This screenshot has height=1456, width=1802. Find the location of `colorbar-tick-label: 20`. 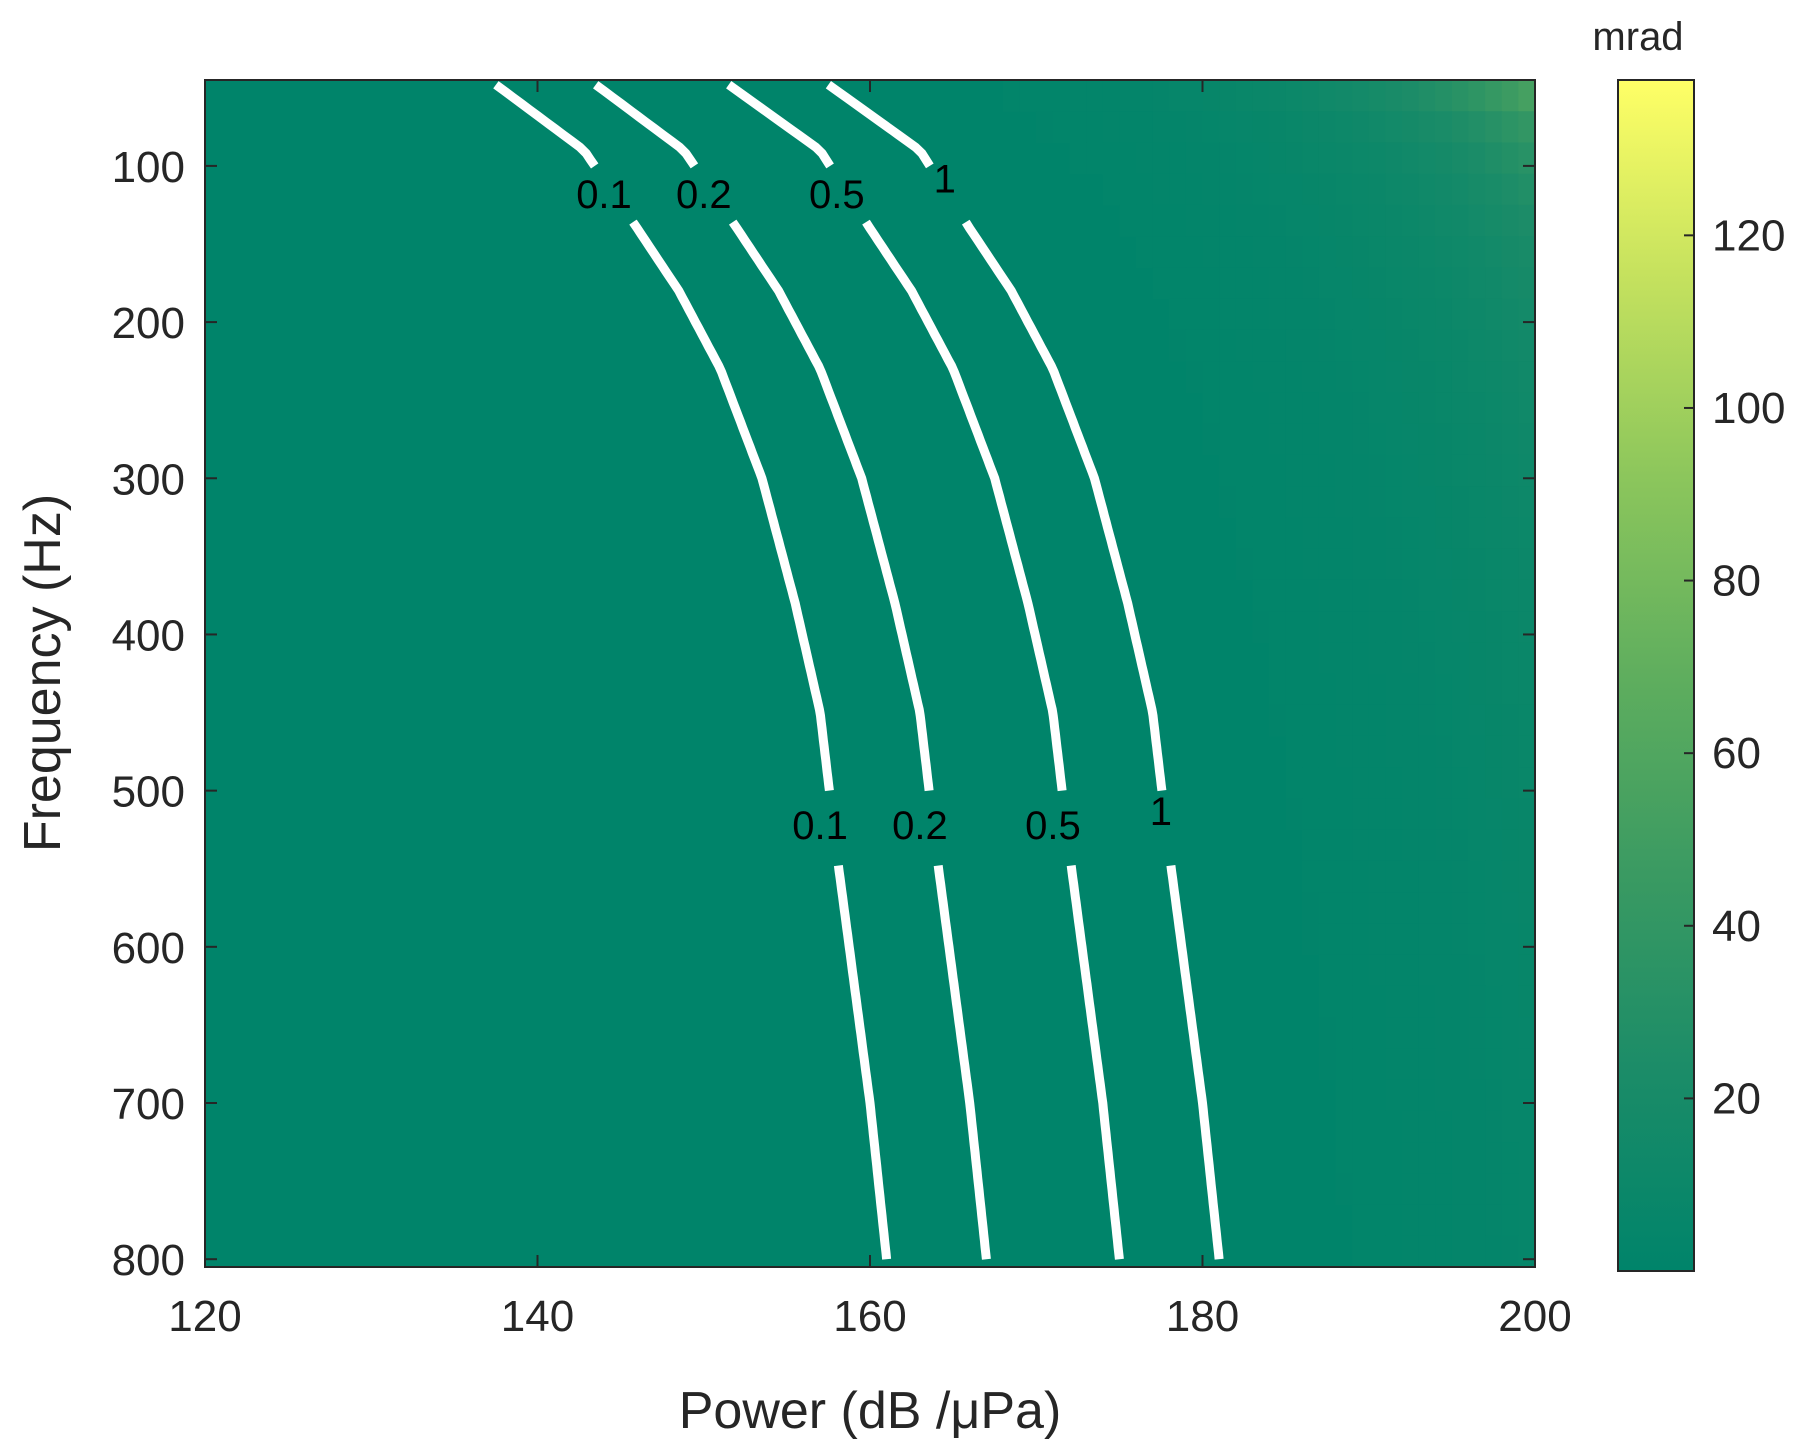

colorbar-tick-label: 20 is located at coordinates (1736, 1098).